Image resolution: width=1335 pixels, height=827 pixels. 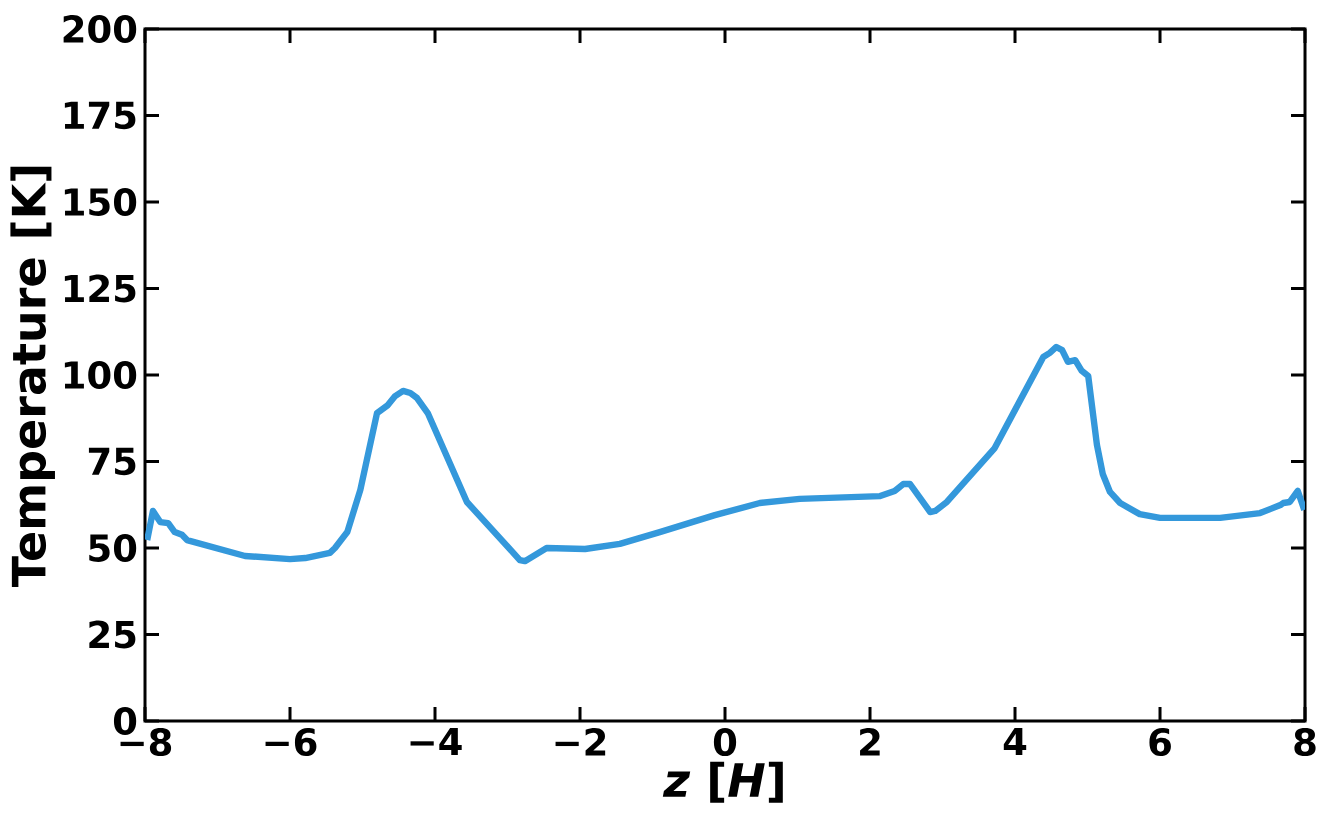 I want to click on x-tick-label: −4, so click(x=436, y=742).